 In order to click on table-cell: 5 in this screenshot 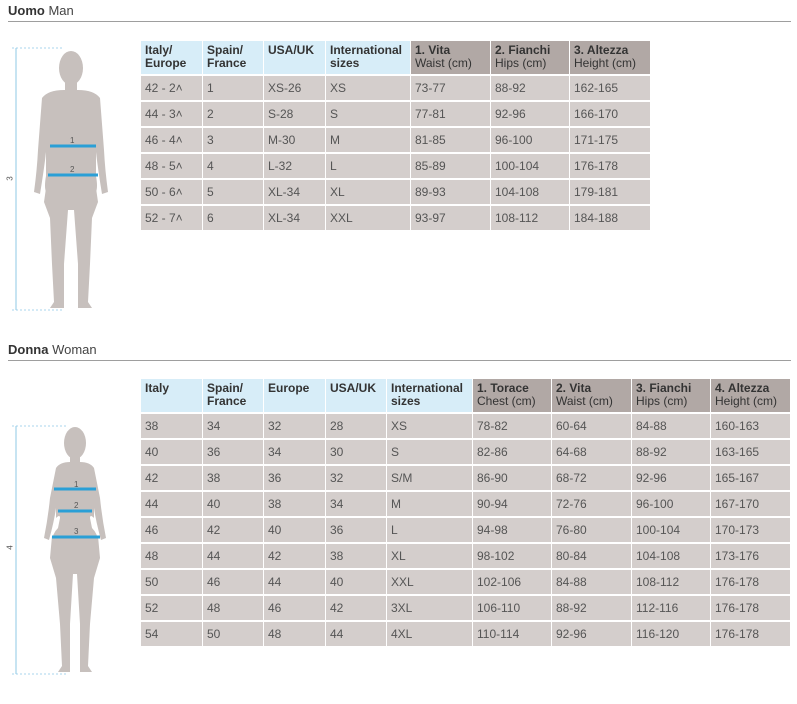, I will do `click(233, 191)`.